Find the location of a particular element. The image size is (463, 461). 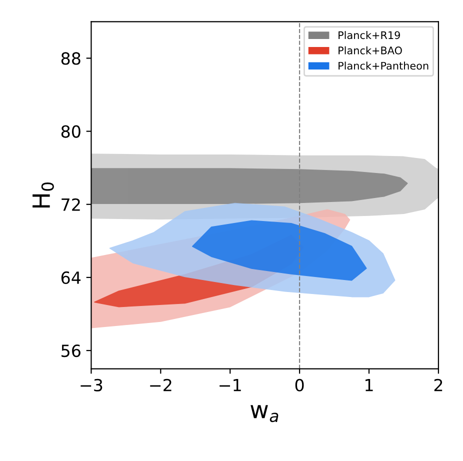

legend-label: Planck+R19 is located at coordinates (369, 35).